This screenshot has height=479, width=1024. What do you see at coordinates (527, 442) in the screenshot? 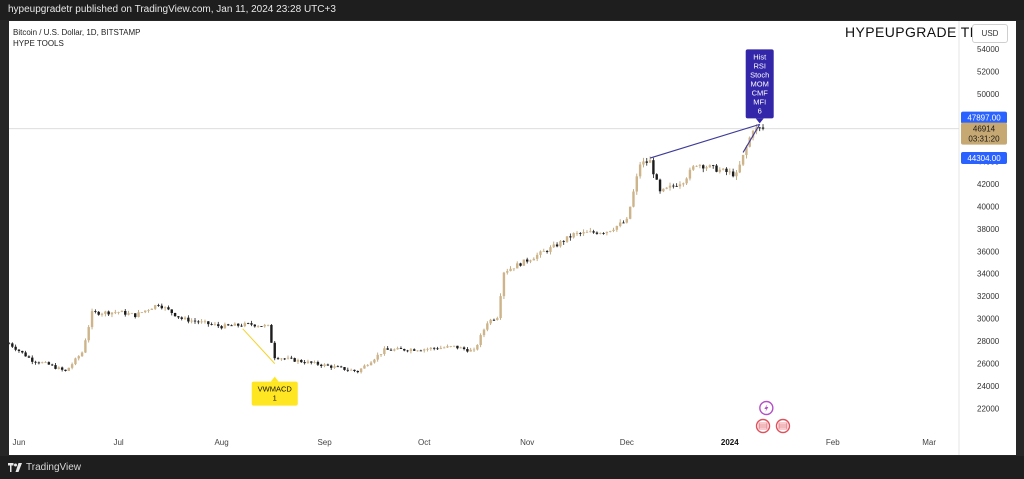
I see `x-tick-label: Nov` at bounding box center [527, 442].